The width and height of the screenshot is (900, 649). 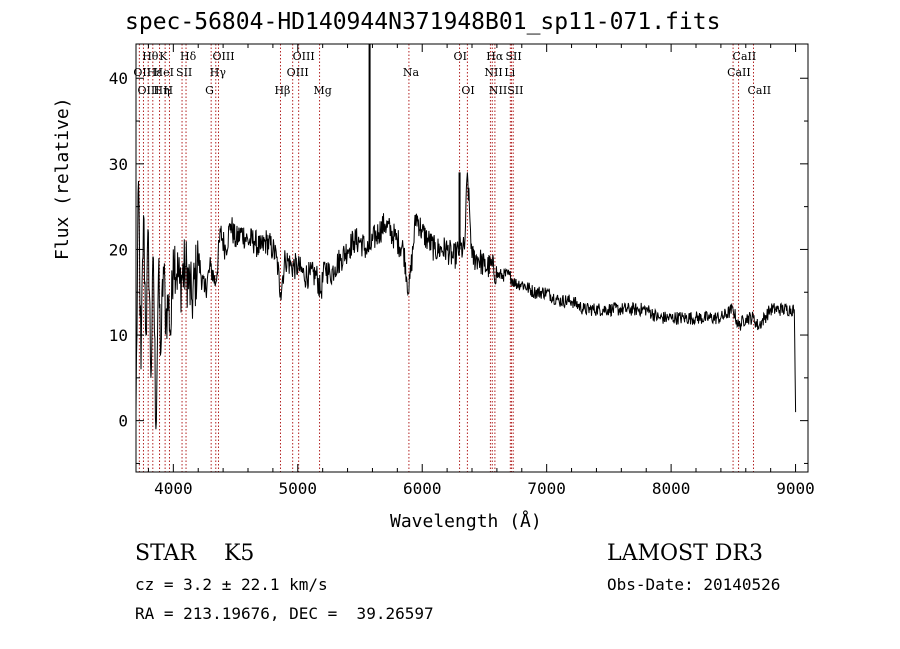 What do you see at coordinates (671, 488) in the screenshot?
I see `x-tick-label-4: 8000` at bounding box center [671, 488].